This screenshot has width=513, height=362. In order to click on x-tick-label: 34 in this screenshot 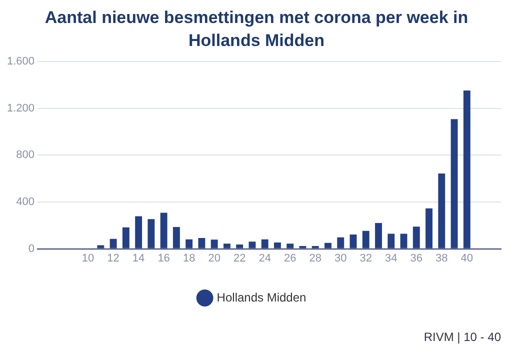, I will do `click(391, 258)`.